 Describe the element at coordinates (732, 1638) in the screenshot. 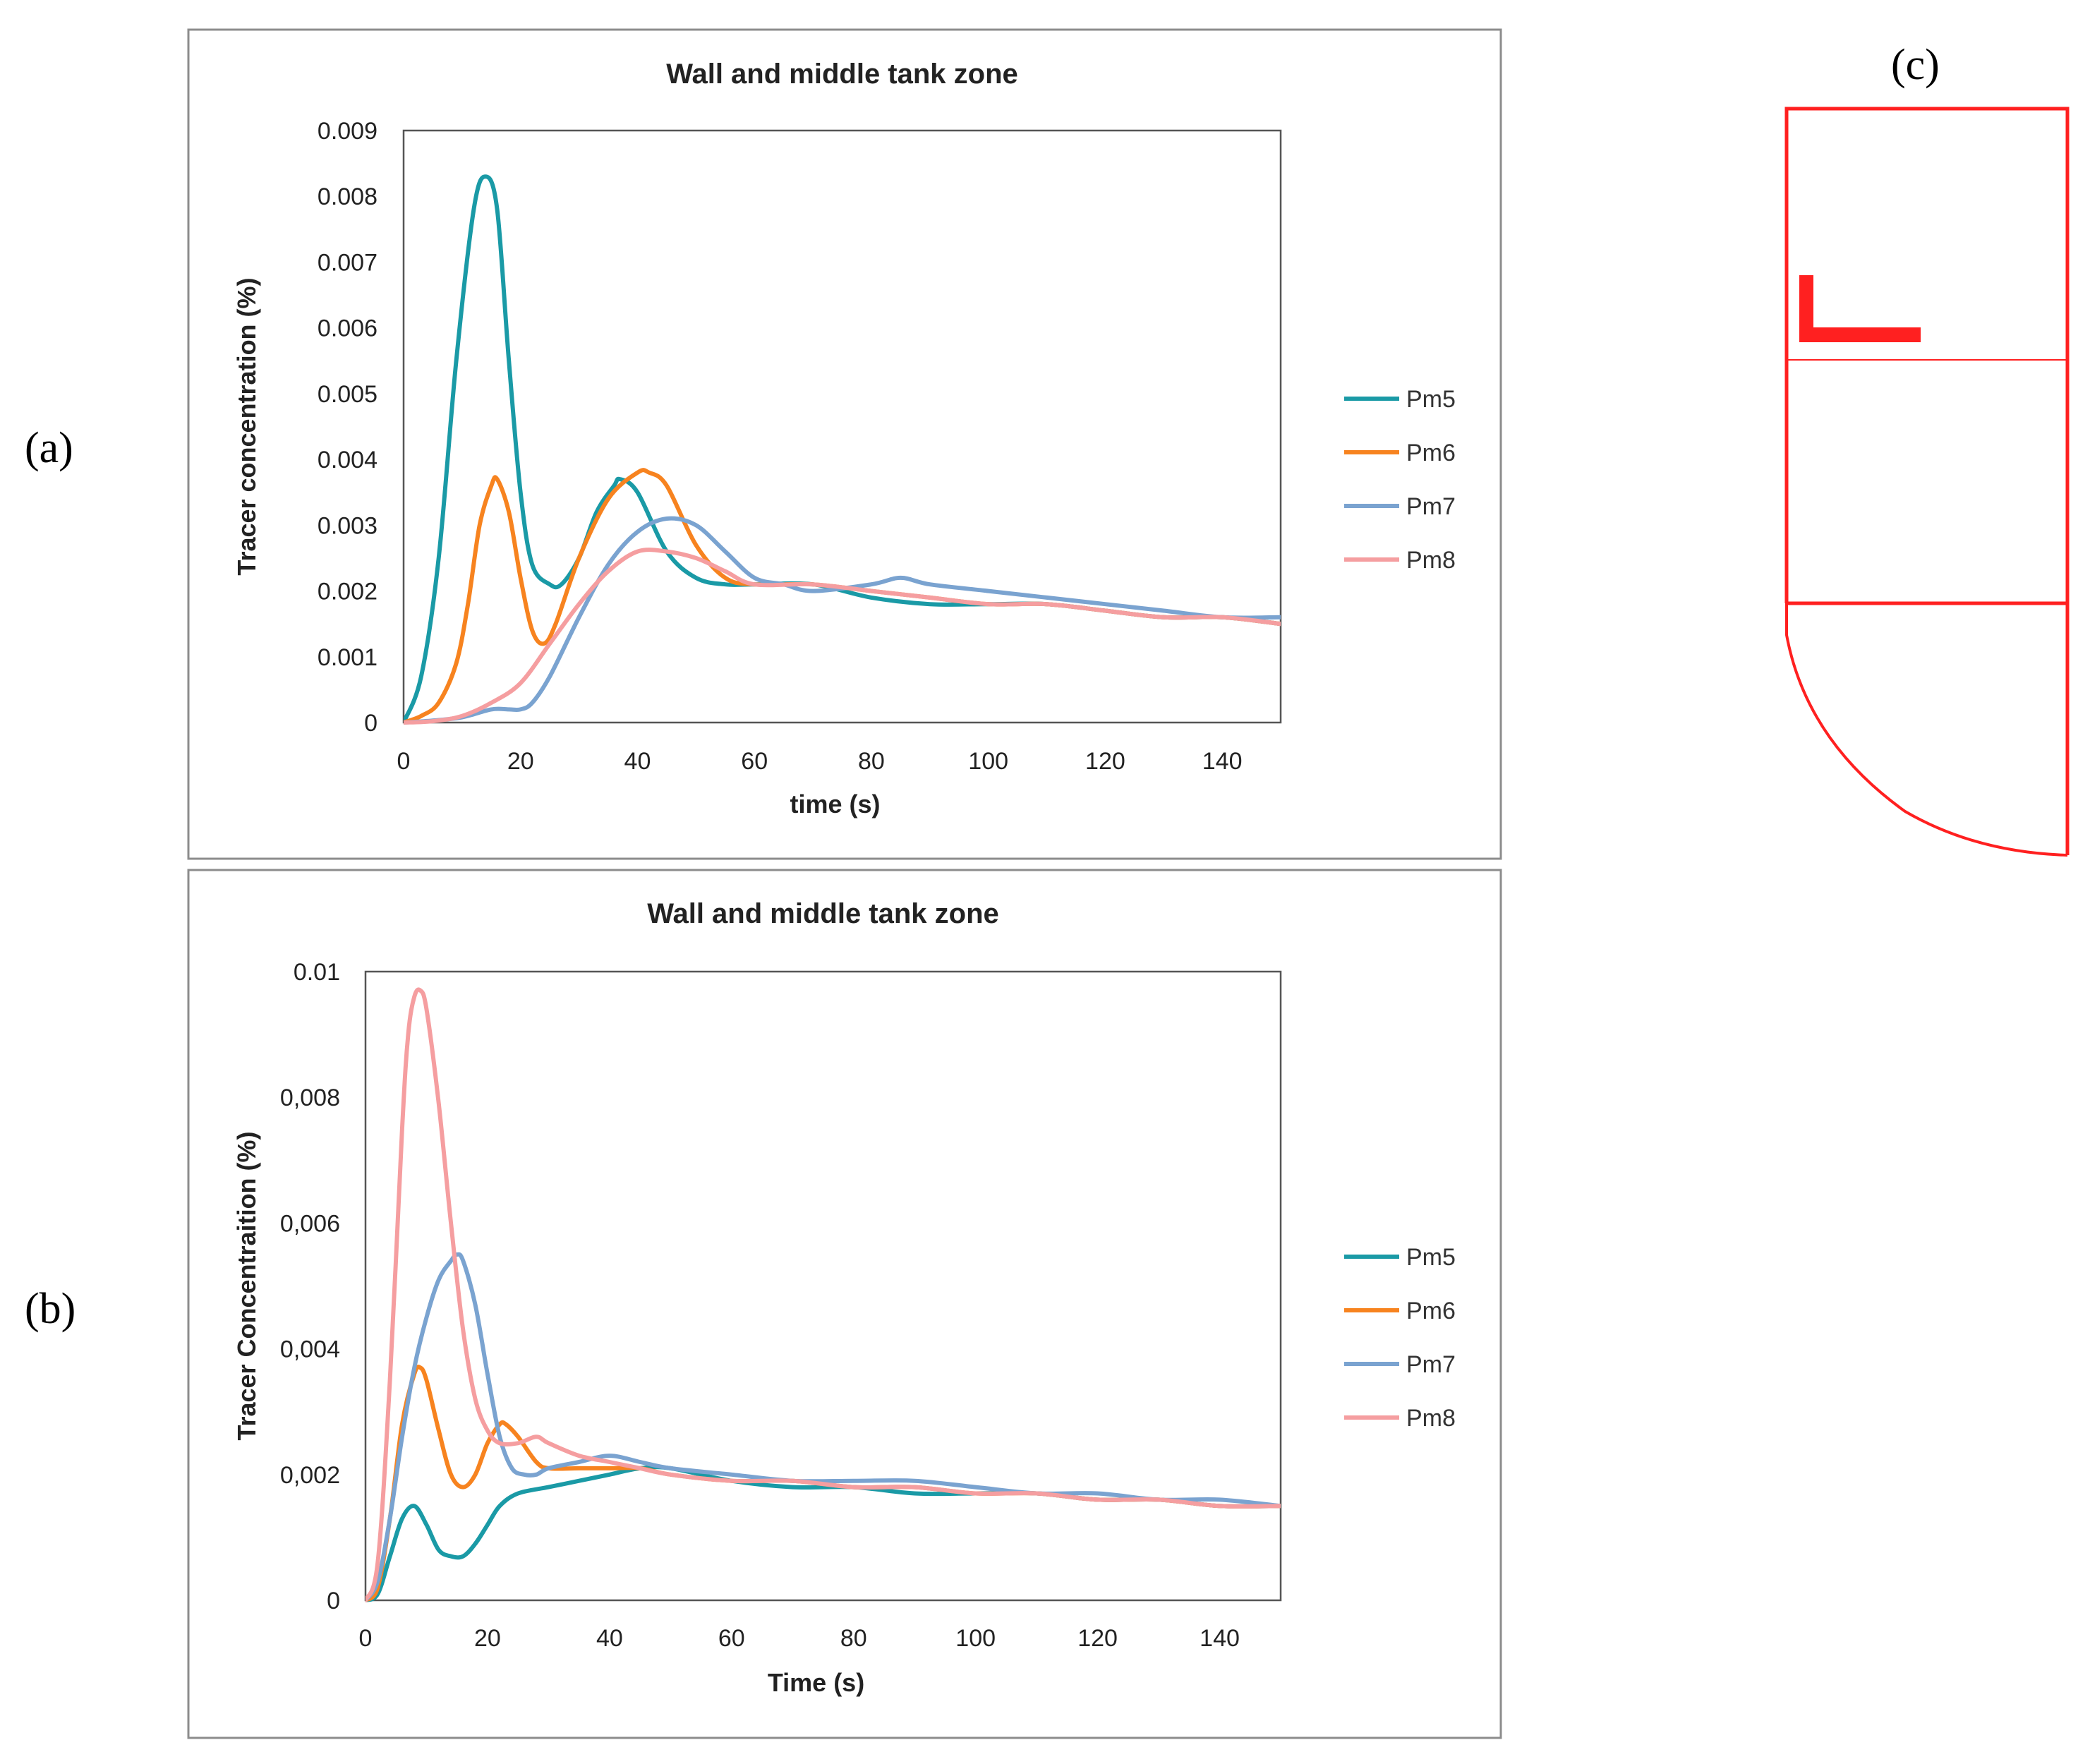

I see `chart-b-xtick-label: 60` at that location.